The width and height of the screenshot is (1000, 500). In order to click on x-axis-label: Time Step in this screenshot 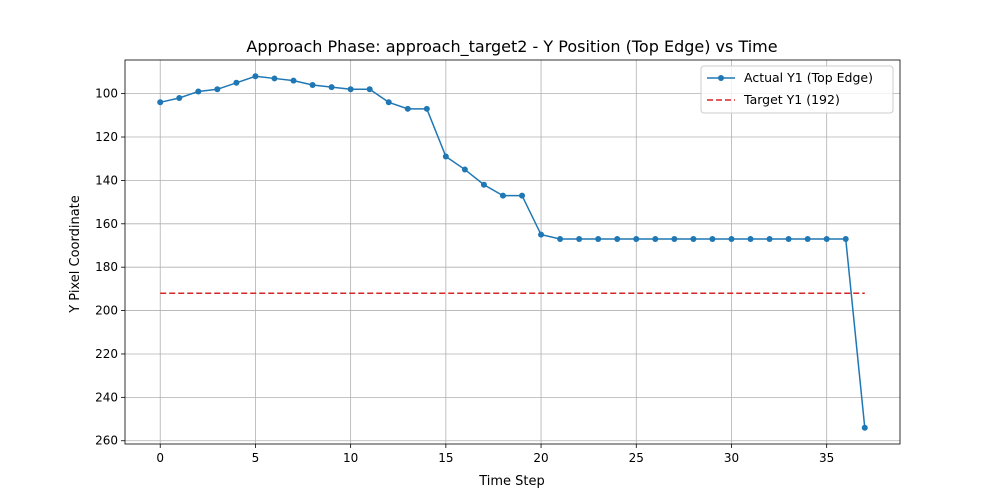, I will do `click(511, 481)`.